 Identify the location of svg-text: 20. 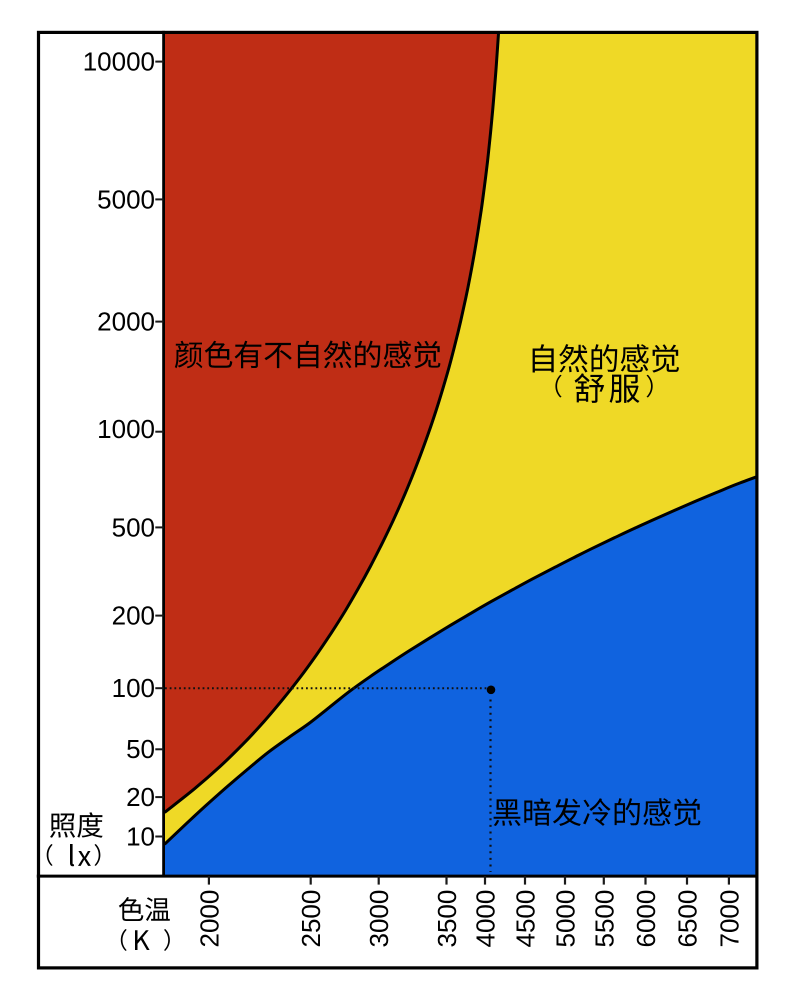
(140, 797).